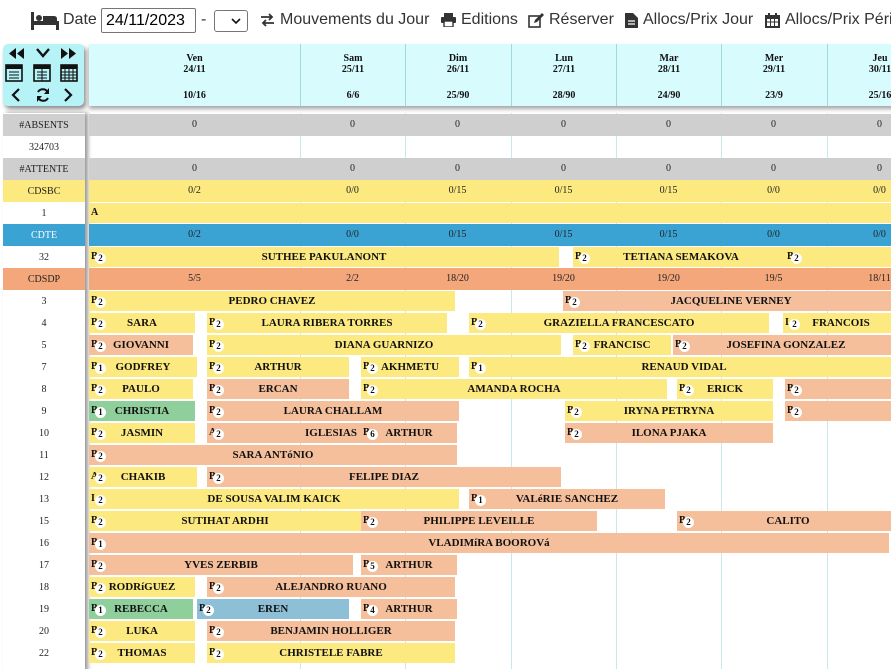 The height and width of the screenshot is (669, 891). I want to click on row-label: 32, so click(44, 257).